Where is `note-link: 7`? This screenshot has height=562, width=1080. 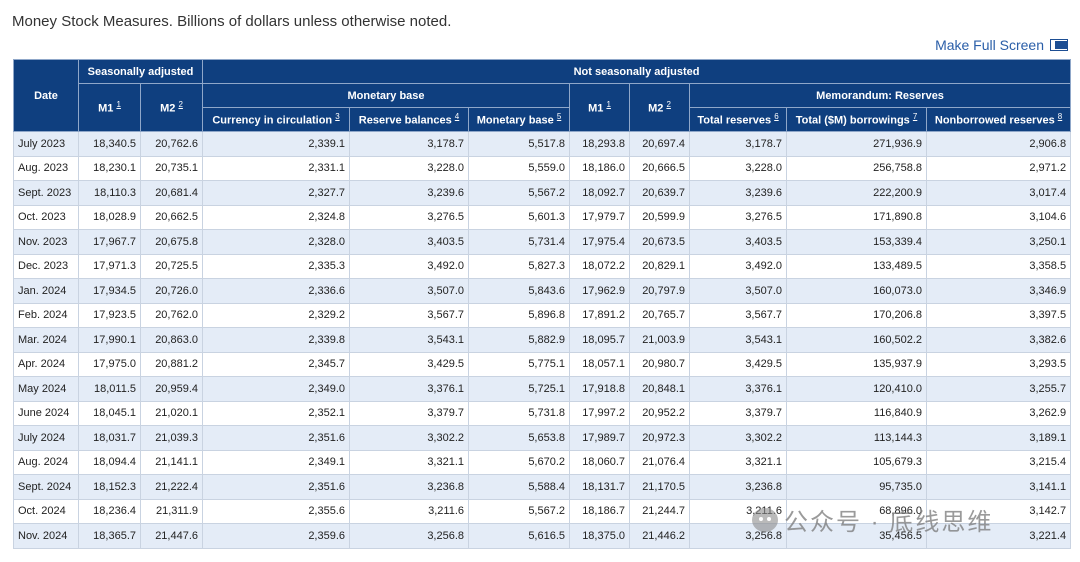
note-link: 7 is located at coordinates (915, 117).